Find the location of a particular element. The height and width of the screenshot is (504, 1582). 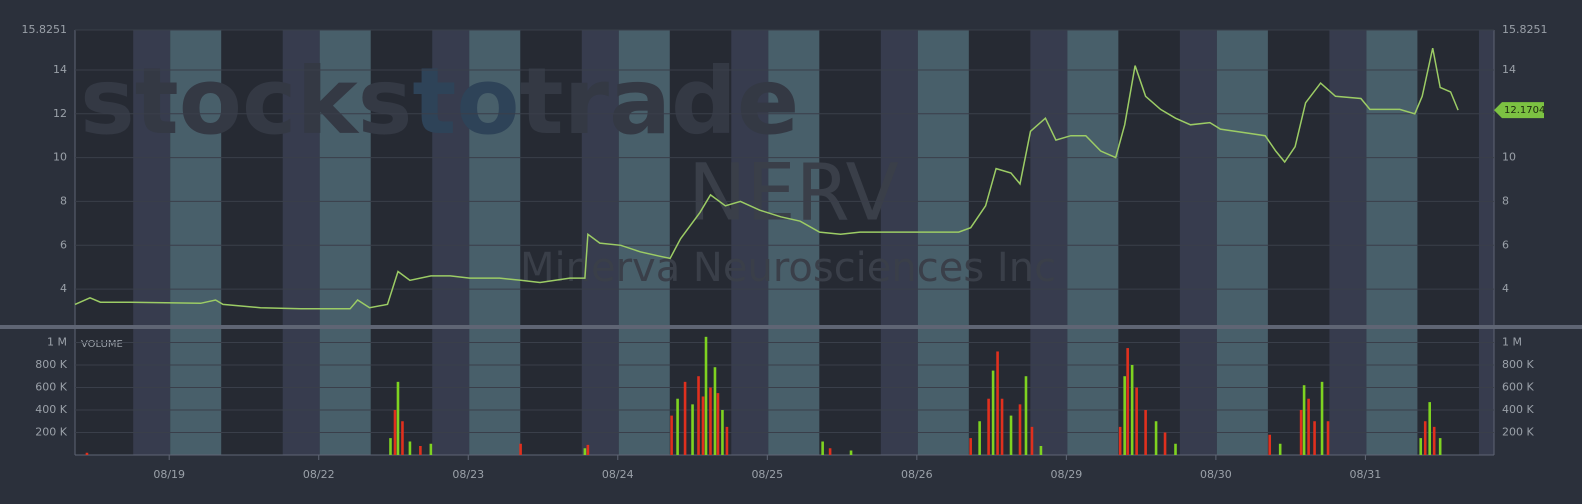

x-tick-label: 08/24 is located at coordinates (618, 474).